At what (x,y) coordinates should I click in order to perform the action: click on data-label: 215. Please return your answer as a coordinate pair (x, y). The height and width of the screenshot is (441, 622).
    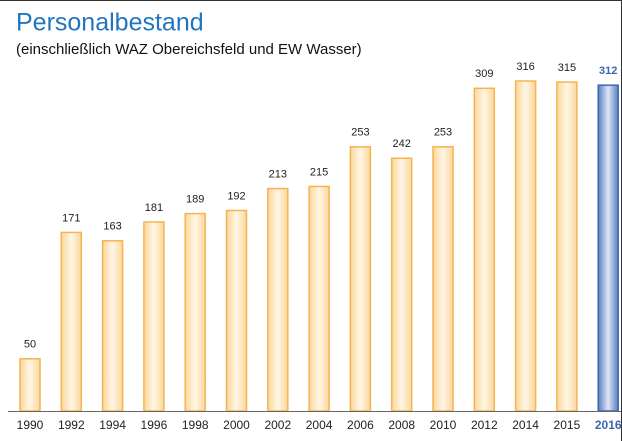
    Looking at the image, I should click on (319, 172).